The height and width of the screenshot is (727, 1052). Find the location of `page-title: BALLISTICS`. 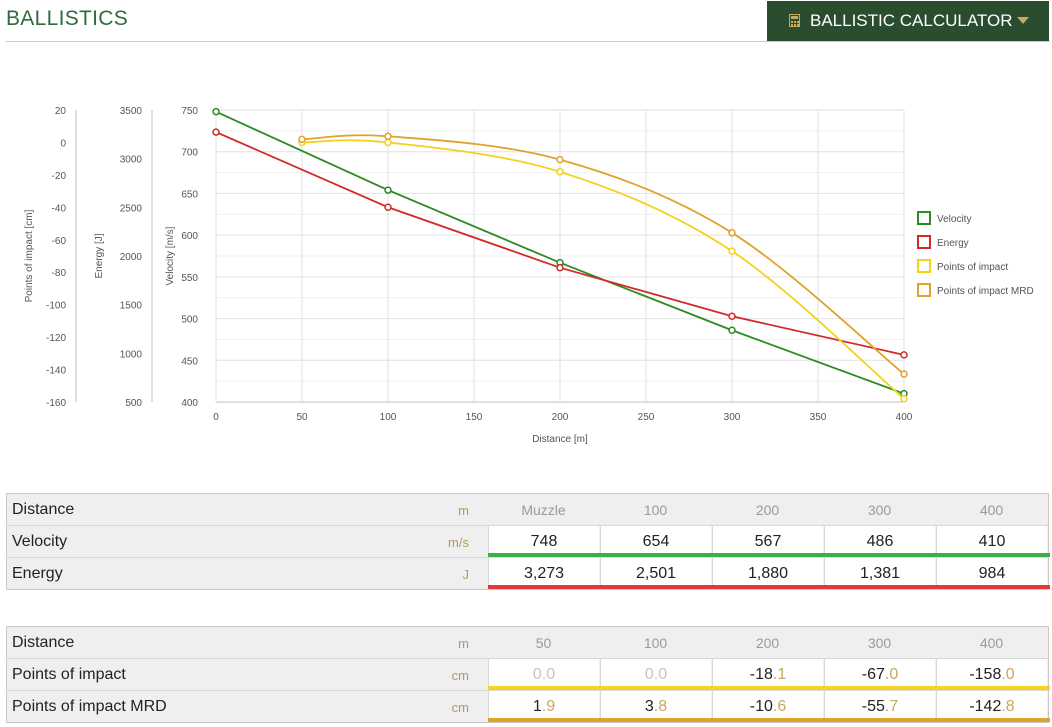

page-title: BALLISTICS is located at coordinates (67, 18).